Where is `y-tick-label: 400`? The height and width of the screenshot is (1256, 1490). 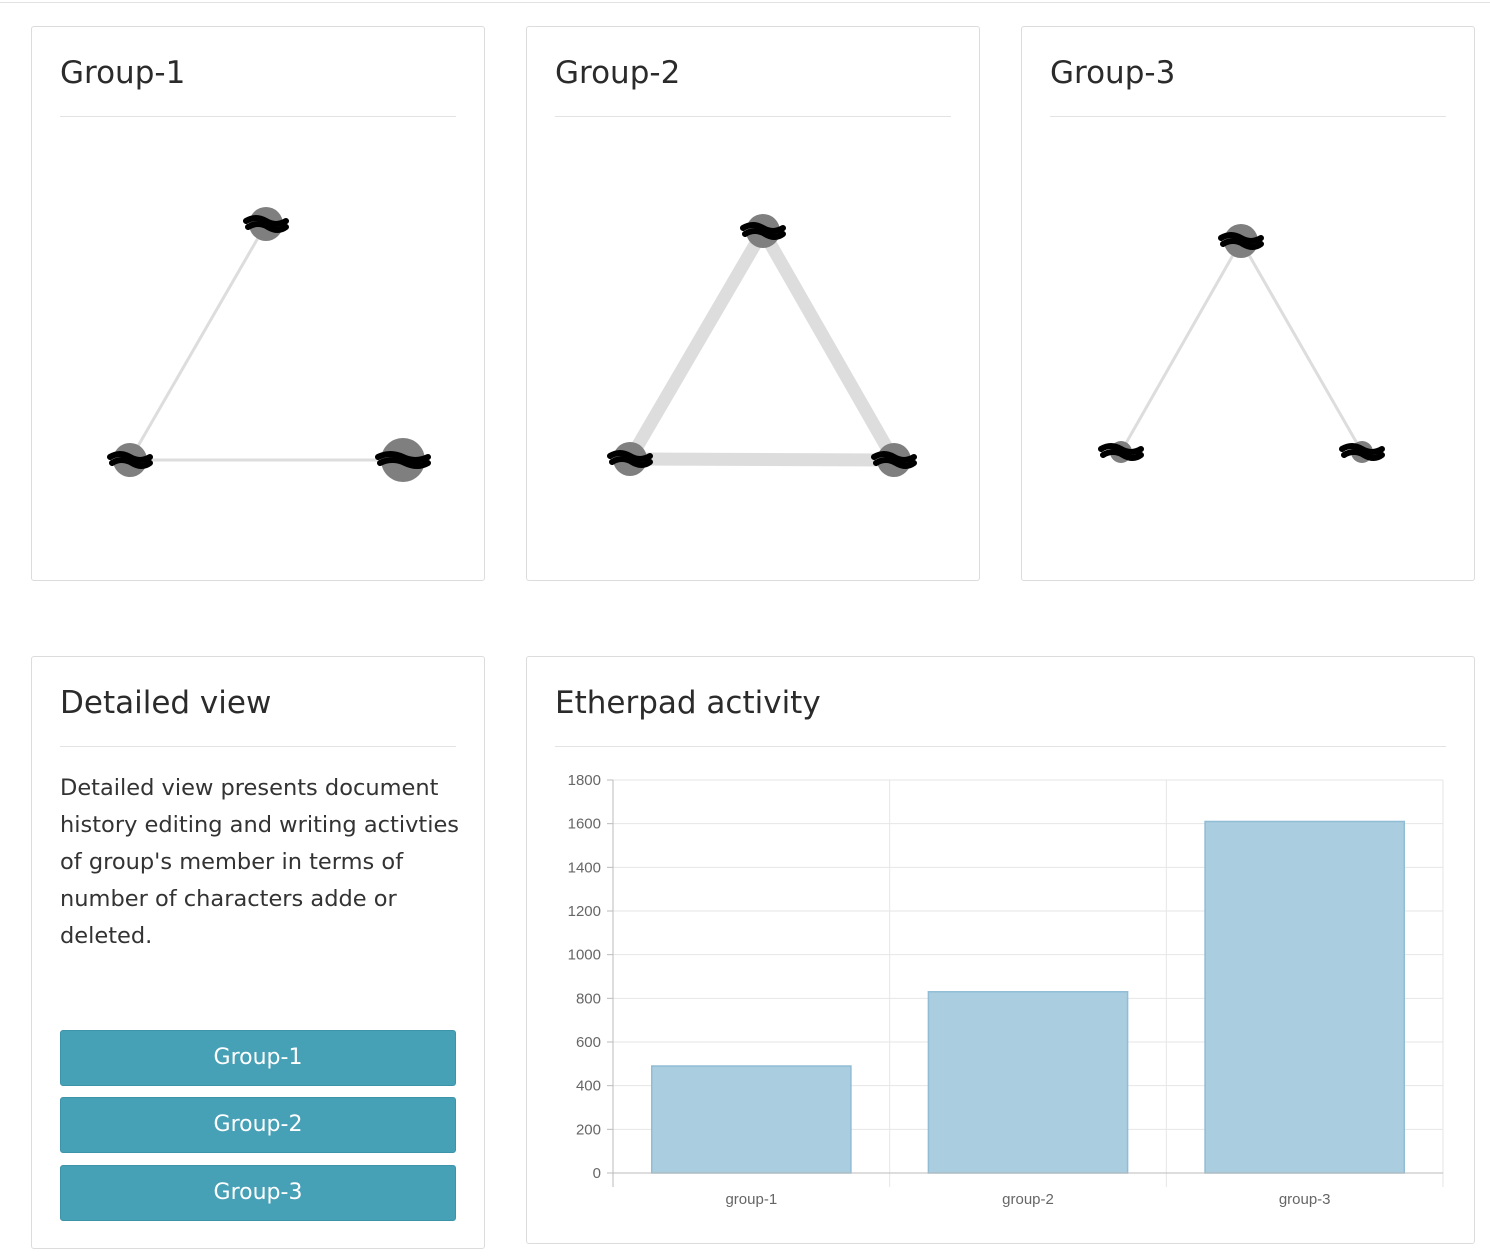 y-tick-label: 400 is located at coordinates (588, 1086).